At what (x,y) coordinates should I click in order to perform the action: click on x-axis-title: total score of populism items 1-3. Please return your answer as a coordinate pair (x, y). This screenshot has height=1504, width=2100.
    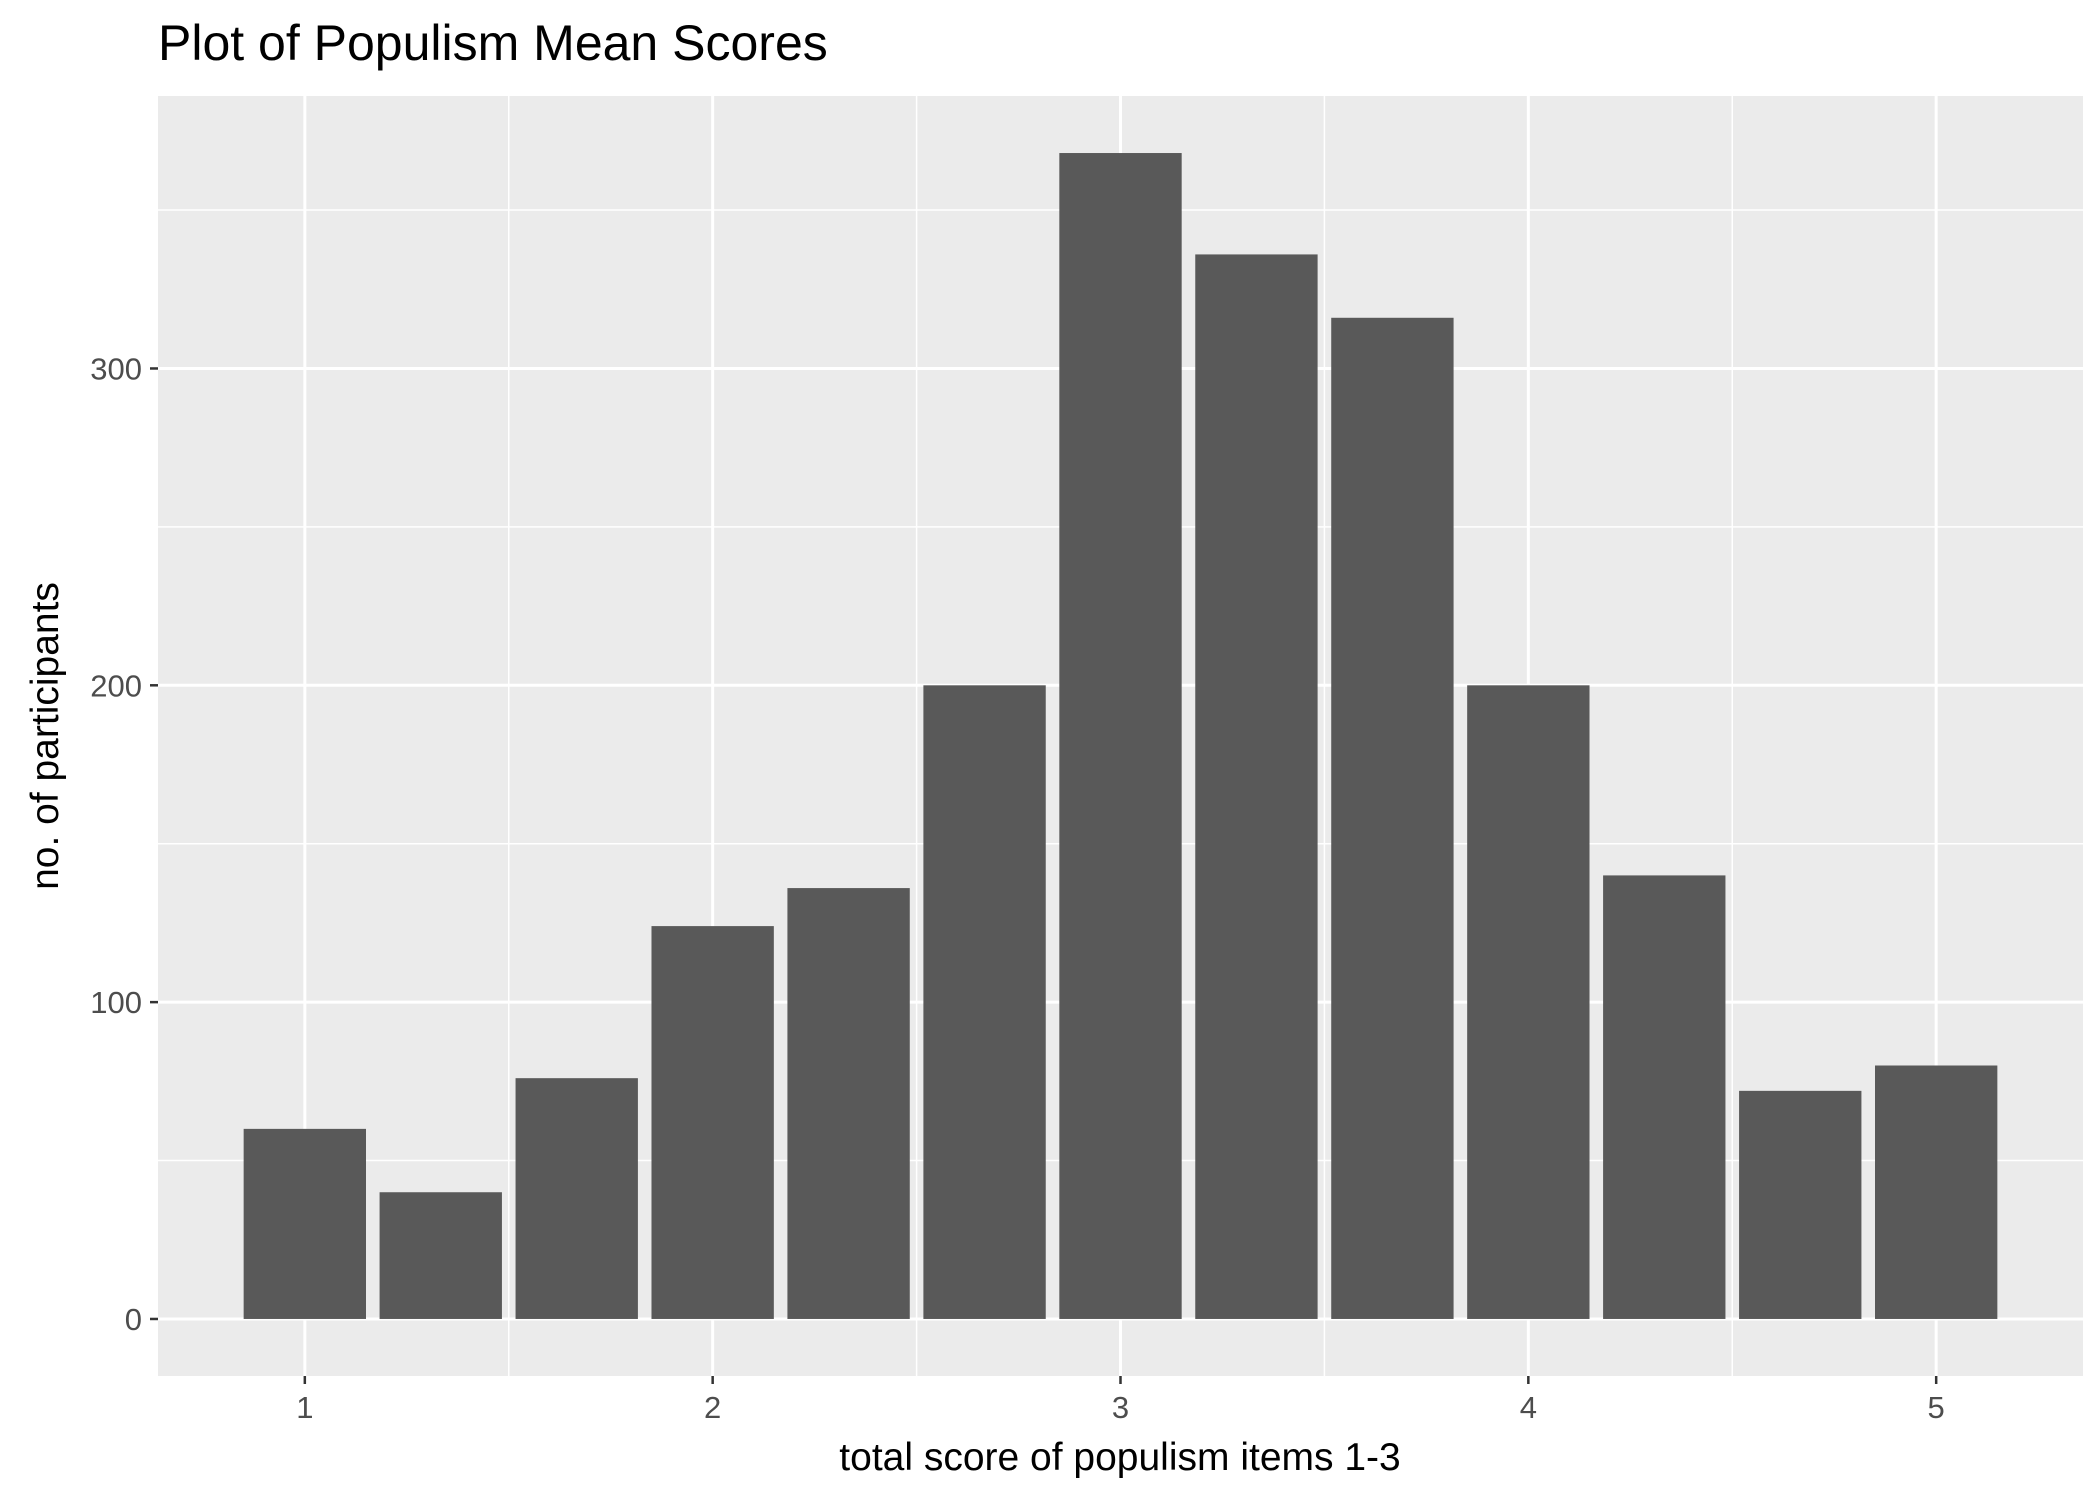
    Looking at the image, I should click on (1119, 1457).